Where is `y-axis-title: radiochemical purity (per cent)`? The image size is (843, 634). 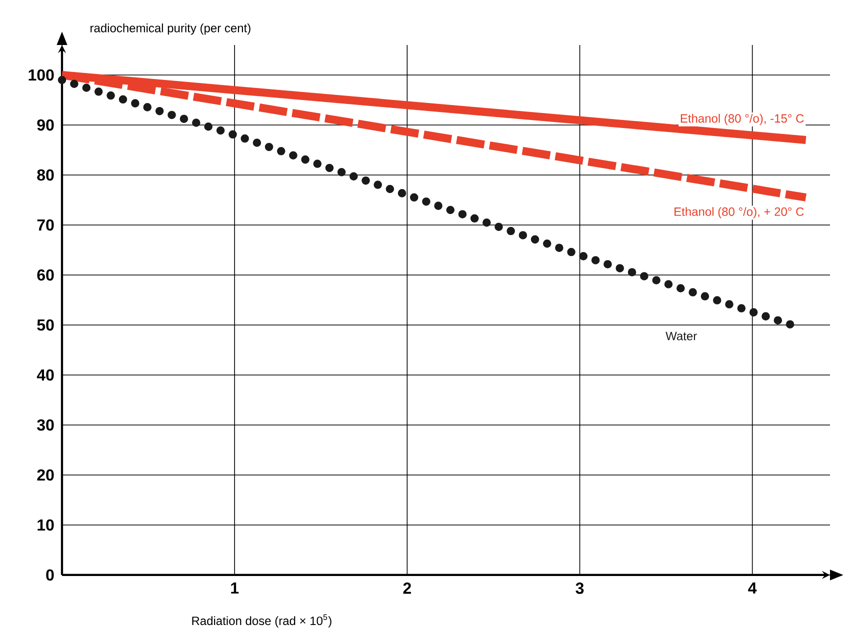 y-axis-title: radiochemical purity (per cent) is located at coordinates (170, 29).